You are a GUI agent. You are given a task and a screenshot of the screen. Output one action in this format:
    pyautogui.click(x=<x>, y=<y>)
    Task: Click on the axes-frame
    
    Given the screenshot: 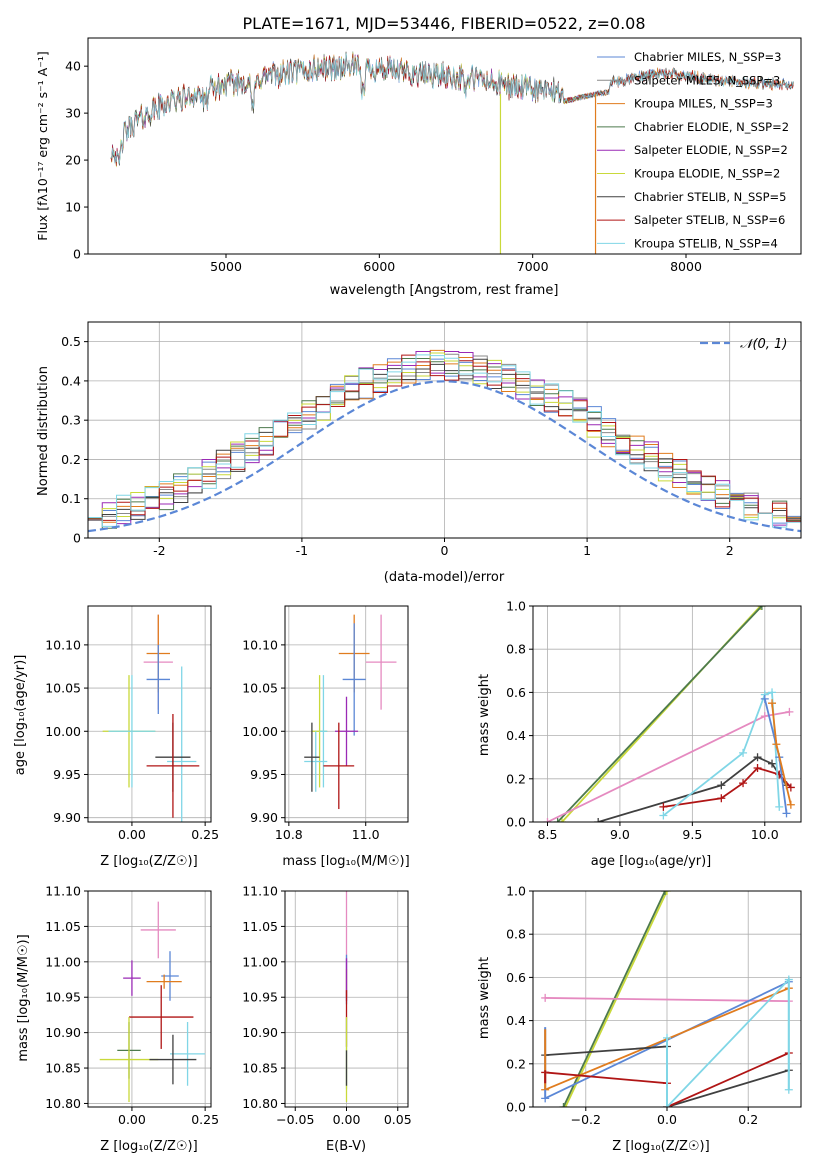 What is the action you would take?
    pyautogui.click(x=149, y=714)
    